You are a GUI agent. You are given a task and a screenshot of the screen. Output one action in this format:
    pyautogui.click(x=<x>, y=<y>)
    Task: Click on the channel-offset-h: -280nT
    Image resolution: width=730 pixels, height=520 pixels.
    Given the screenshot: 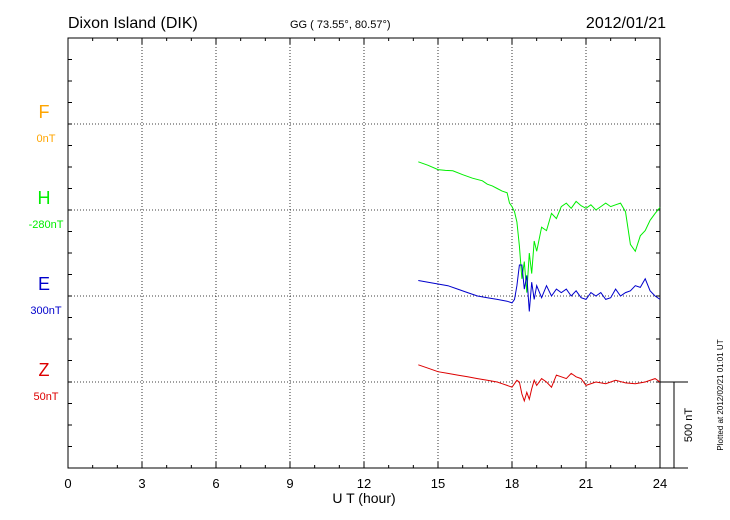 What is the action you would take?
    pyautogui.click(x=46, y=225)
    